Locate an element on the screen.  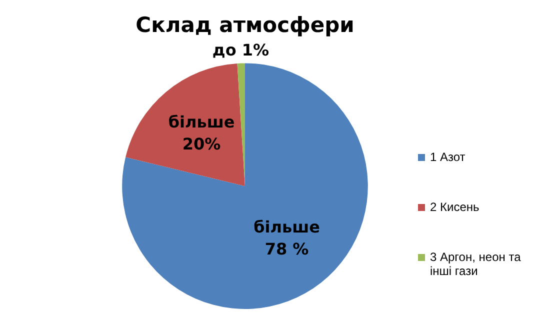
data-label: більше 78 % is located at coordinates (287, 237).